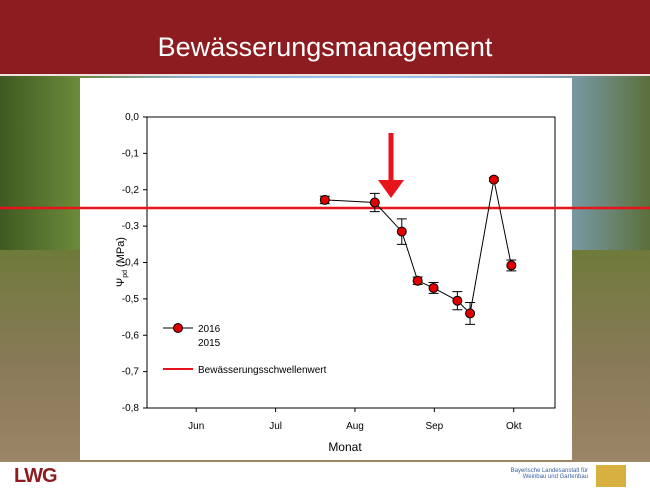  Describe the element at coordinates (131, 263) in the screenshot. I see `y-tick-label: -0,4` at that location.